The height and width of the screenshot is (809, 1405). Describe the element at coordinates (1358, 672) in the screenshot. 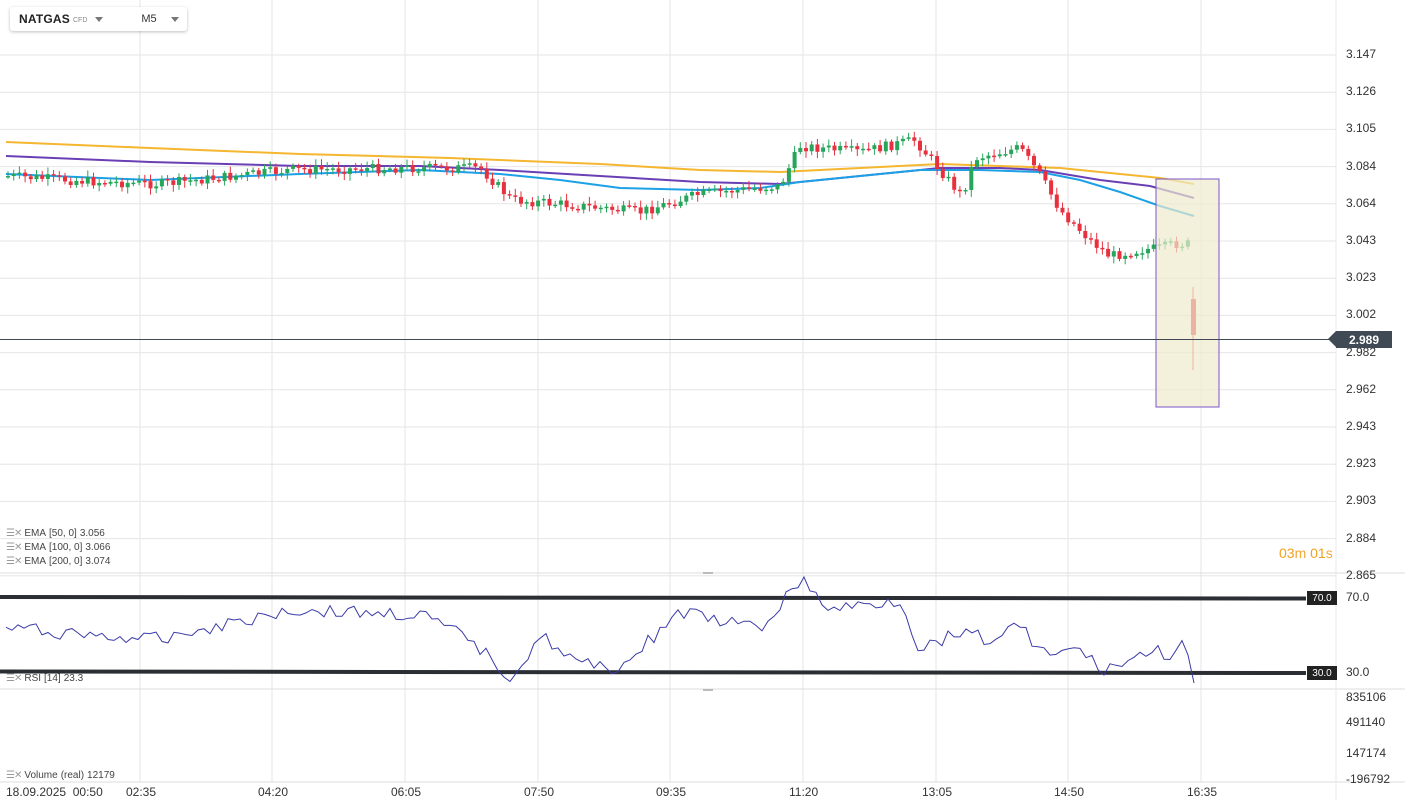

I see `rsi-axis-30: 30.0` at that location.